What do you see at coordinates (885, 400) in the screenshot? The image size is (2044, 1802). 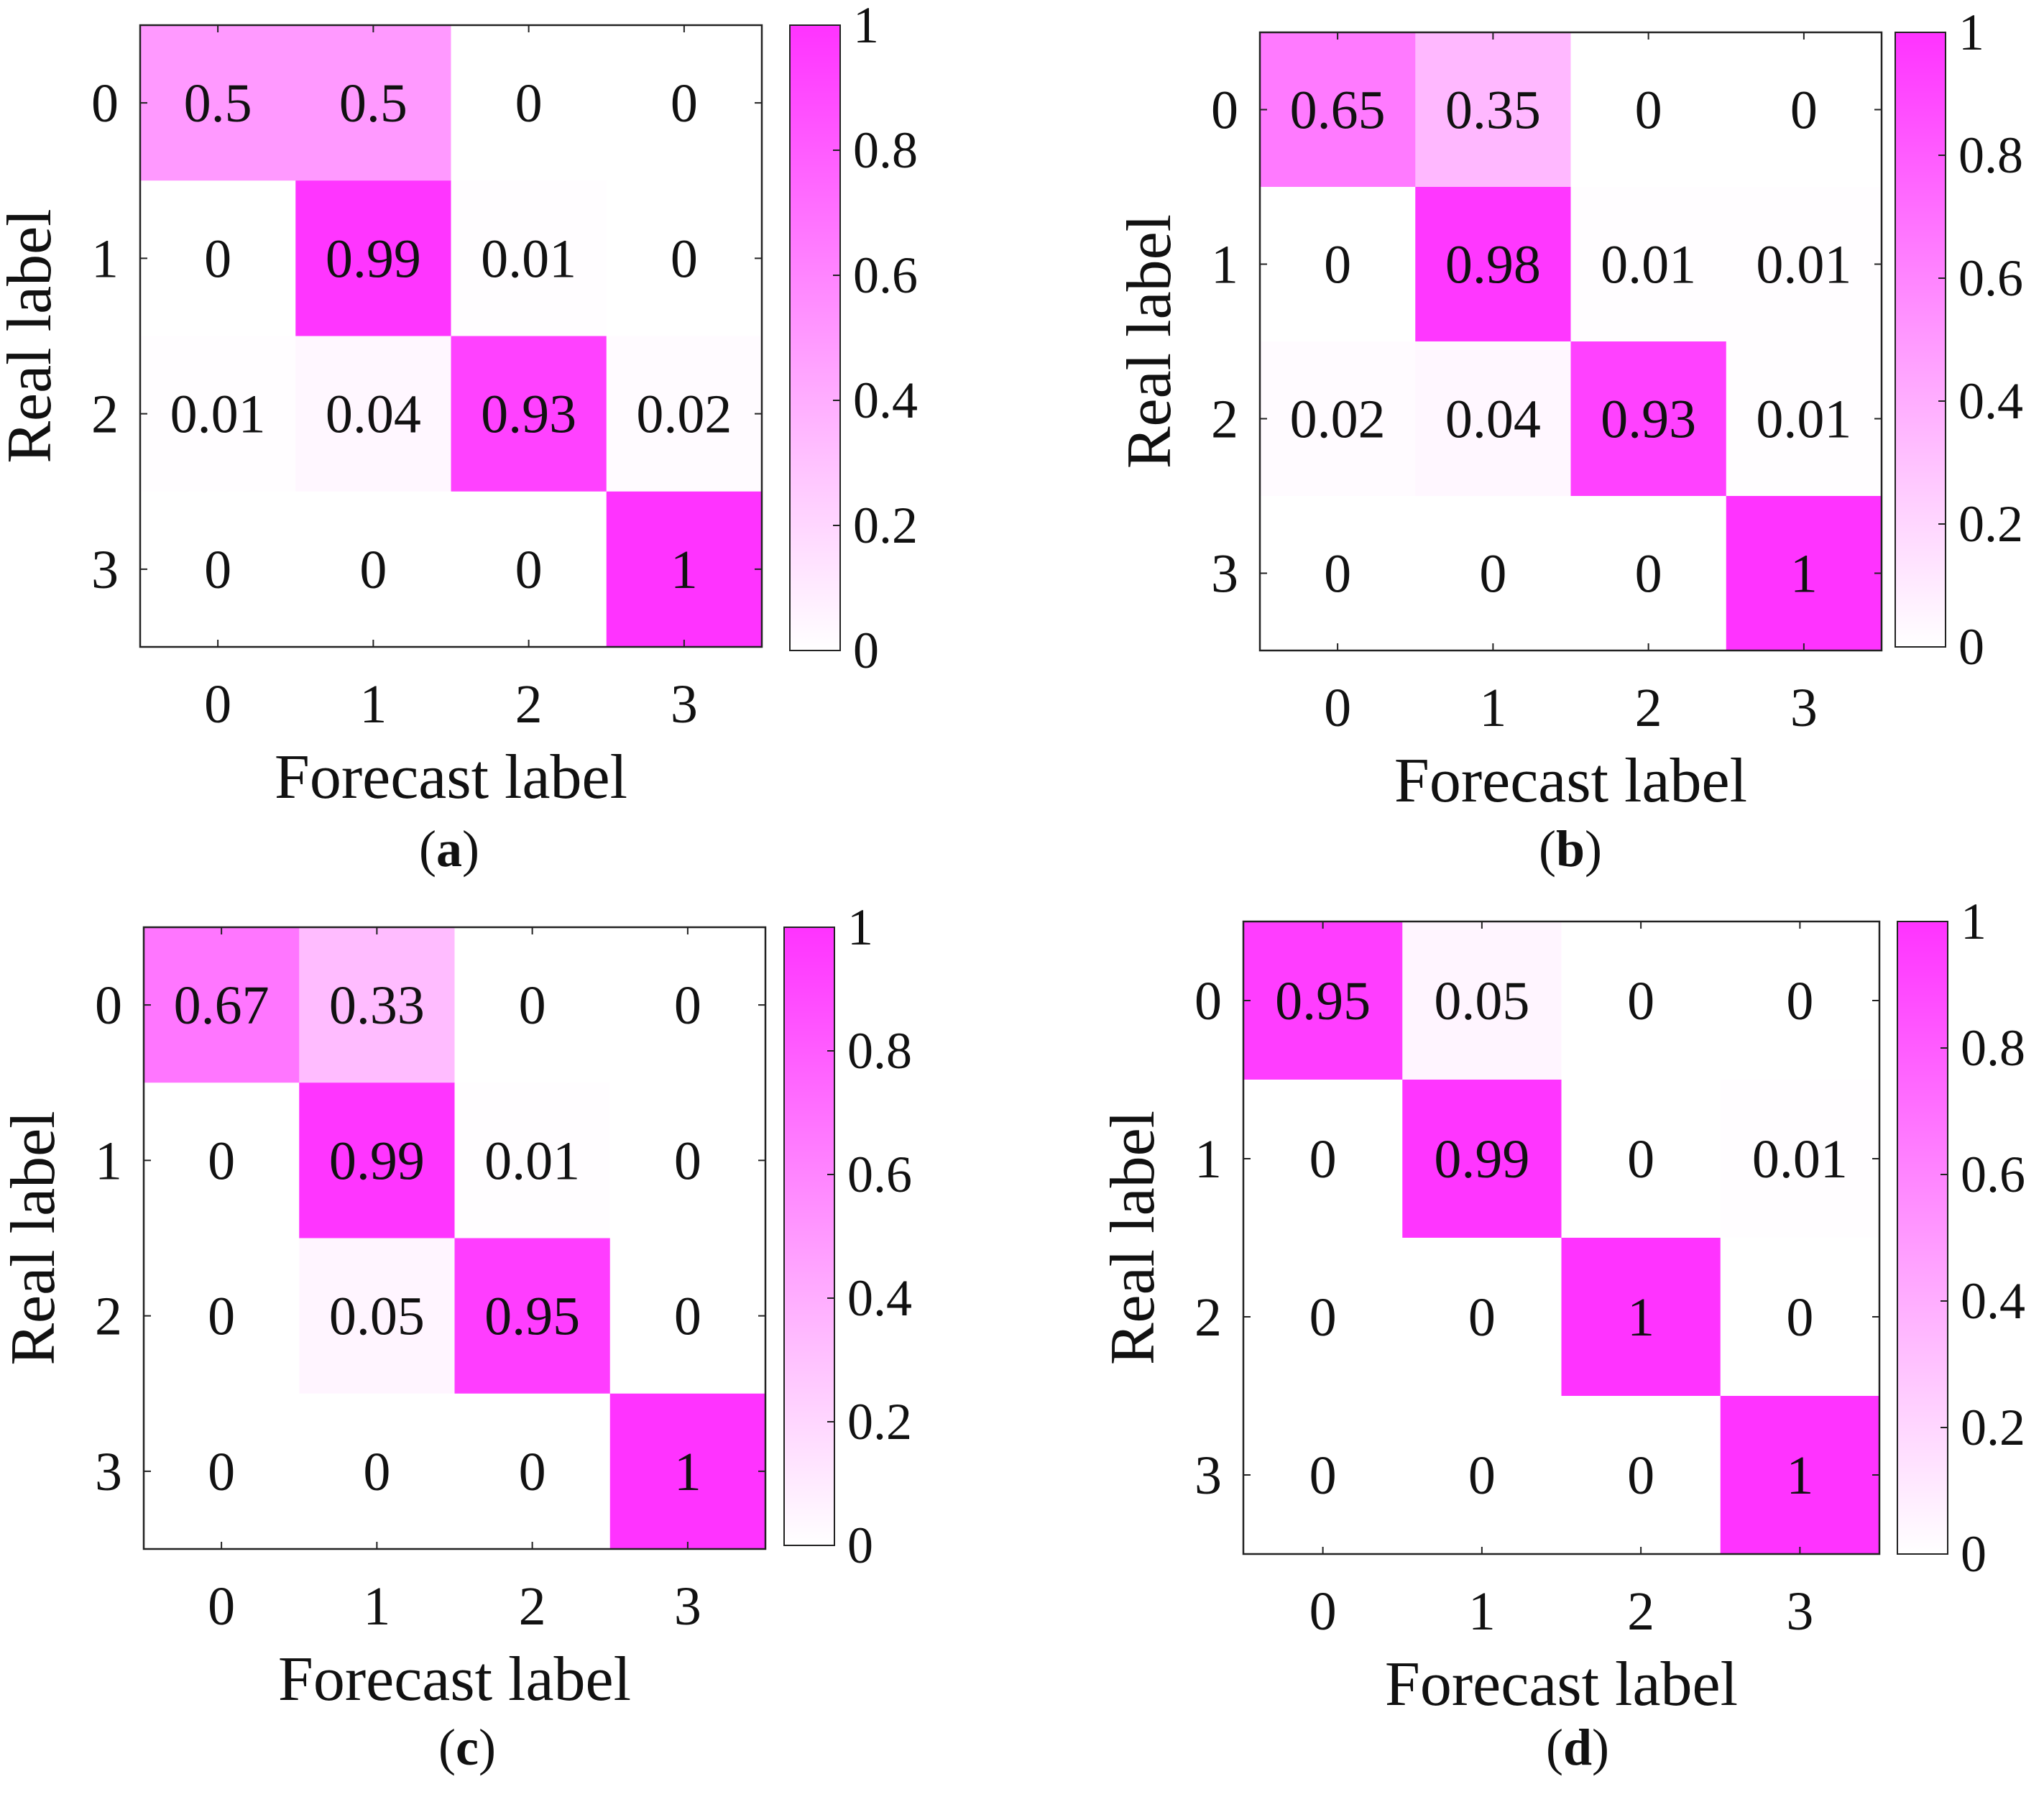 I see `colorbar-tick-label-a-2: 0.4` at bounding box center [885, 400].